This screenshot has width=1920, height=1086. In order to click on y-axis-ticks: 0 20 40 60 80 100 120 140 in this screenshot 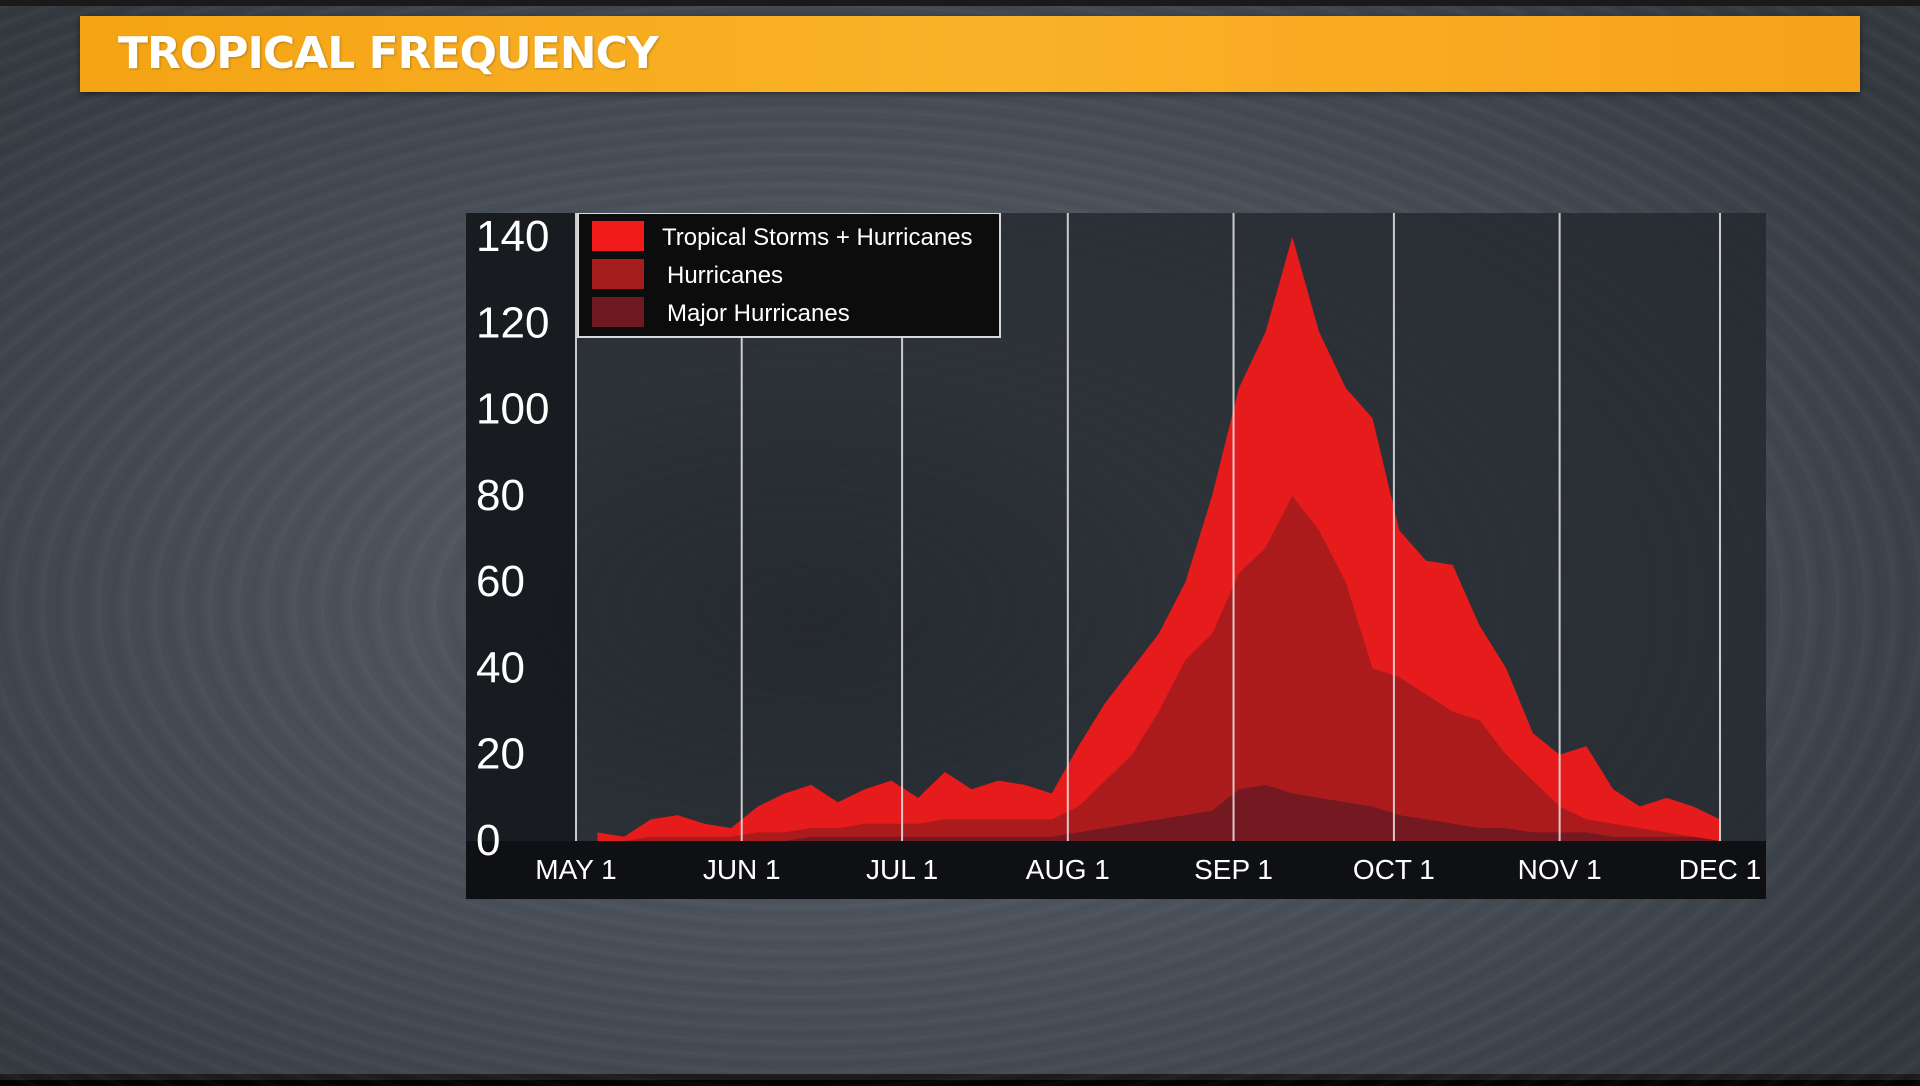, I will do `click(512, 538)`.